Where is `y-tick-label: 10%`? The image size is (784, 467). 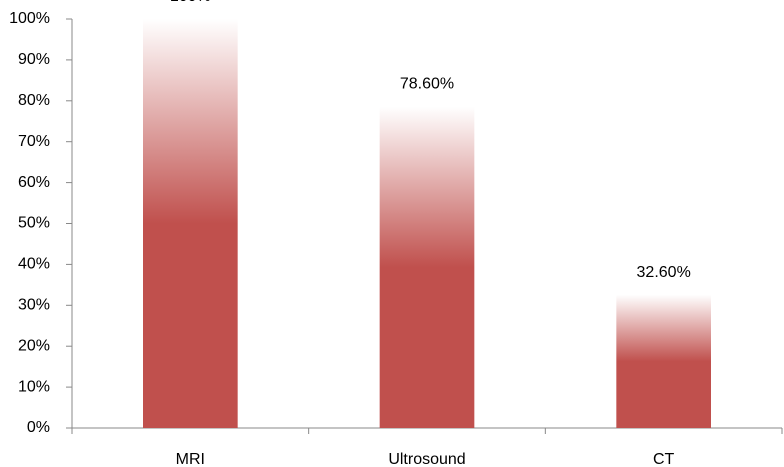
y-tick-label: 10% is located at coordinates (34, 386).